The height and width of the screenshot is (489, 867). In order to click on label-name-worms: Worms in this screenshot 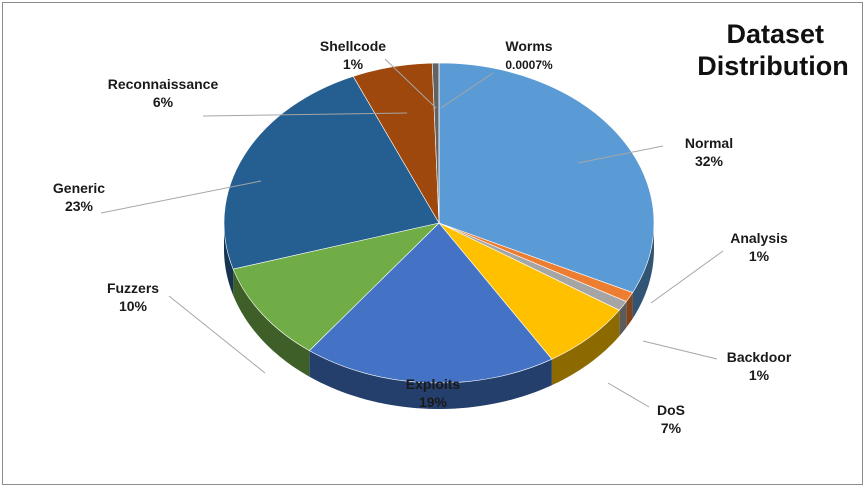, I will do `click(528, 46)`.